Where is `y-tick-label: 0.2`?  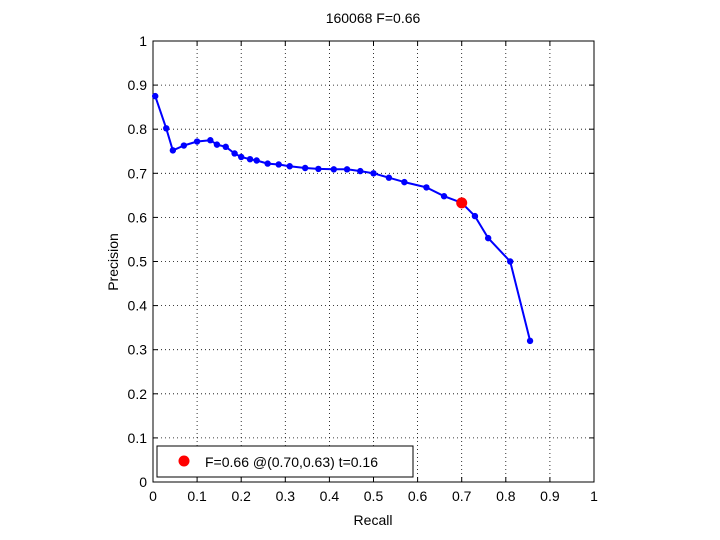 y-tick-label: 0.2 is located at coordinates (138, 394).